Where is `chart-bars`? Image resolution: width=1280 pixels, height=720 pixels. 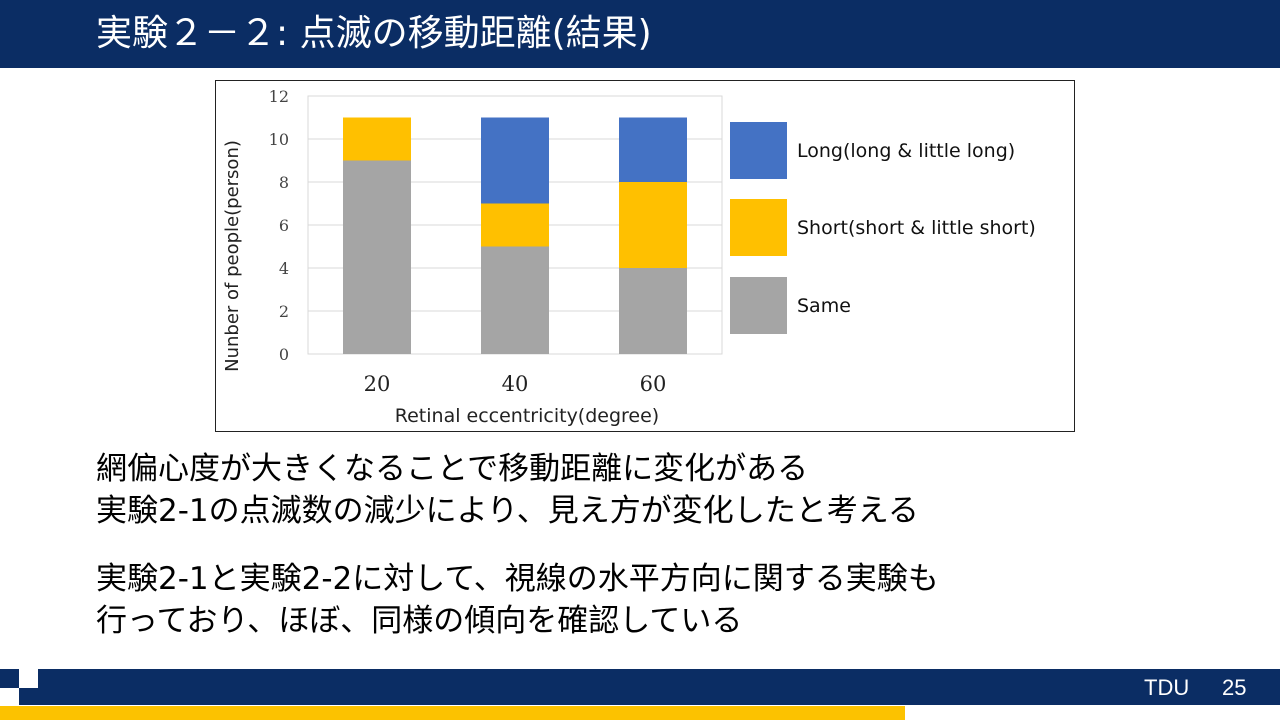
chart-bars is located at coordinates (515, 235).